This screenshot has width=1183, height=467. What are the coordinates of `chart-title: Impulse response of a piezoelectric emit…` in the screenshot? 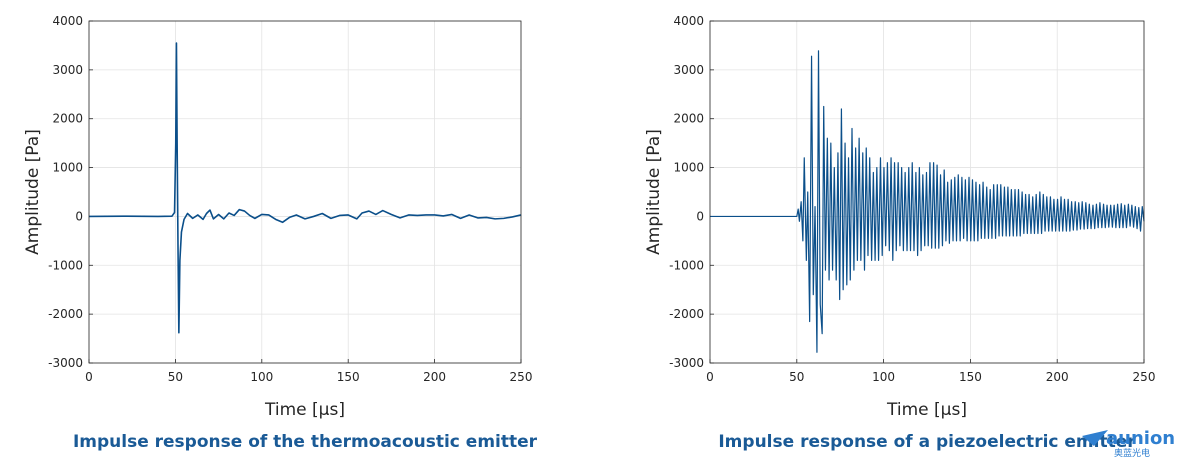 It's located at (927, 442).